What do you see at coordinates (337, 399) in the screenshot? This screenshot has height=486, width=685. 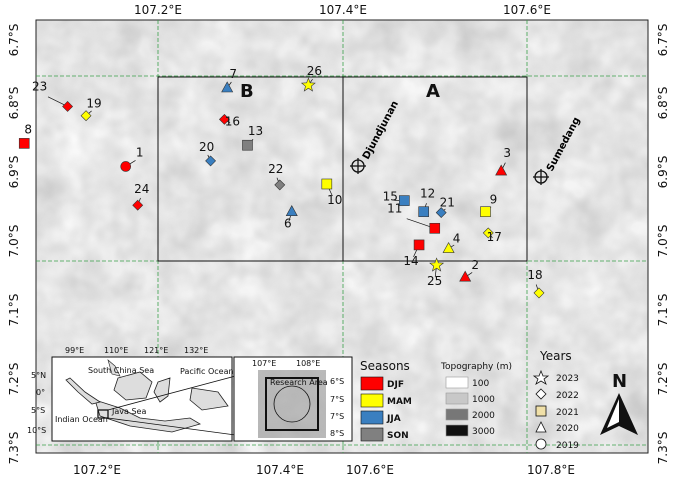 I see `inset-lat-tick: 7°S` at bounding box center [337, 399].